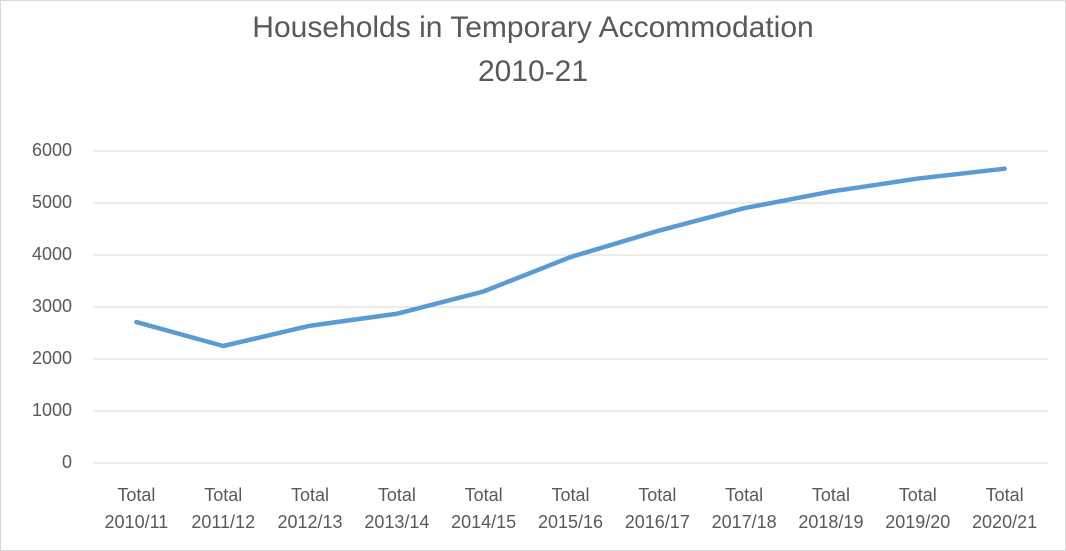  I want to click on x-tick-label: Total 2013/14, so click(397, 508).